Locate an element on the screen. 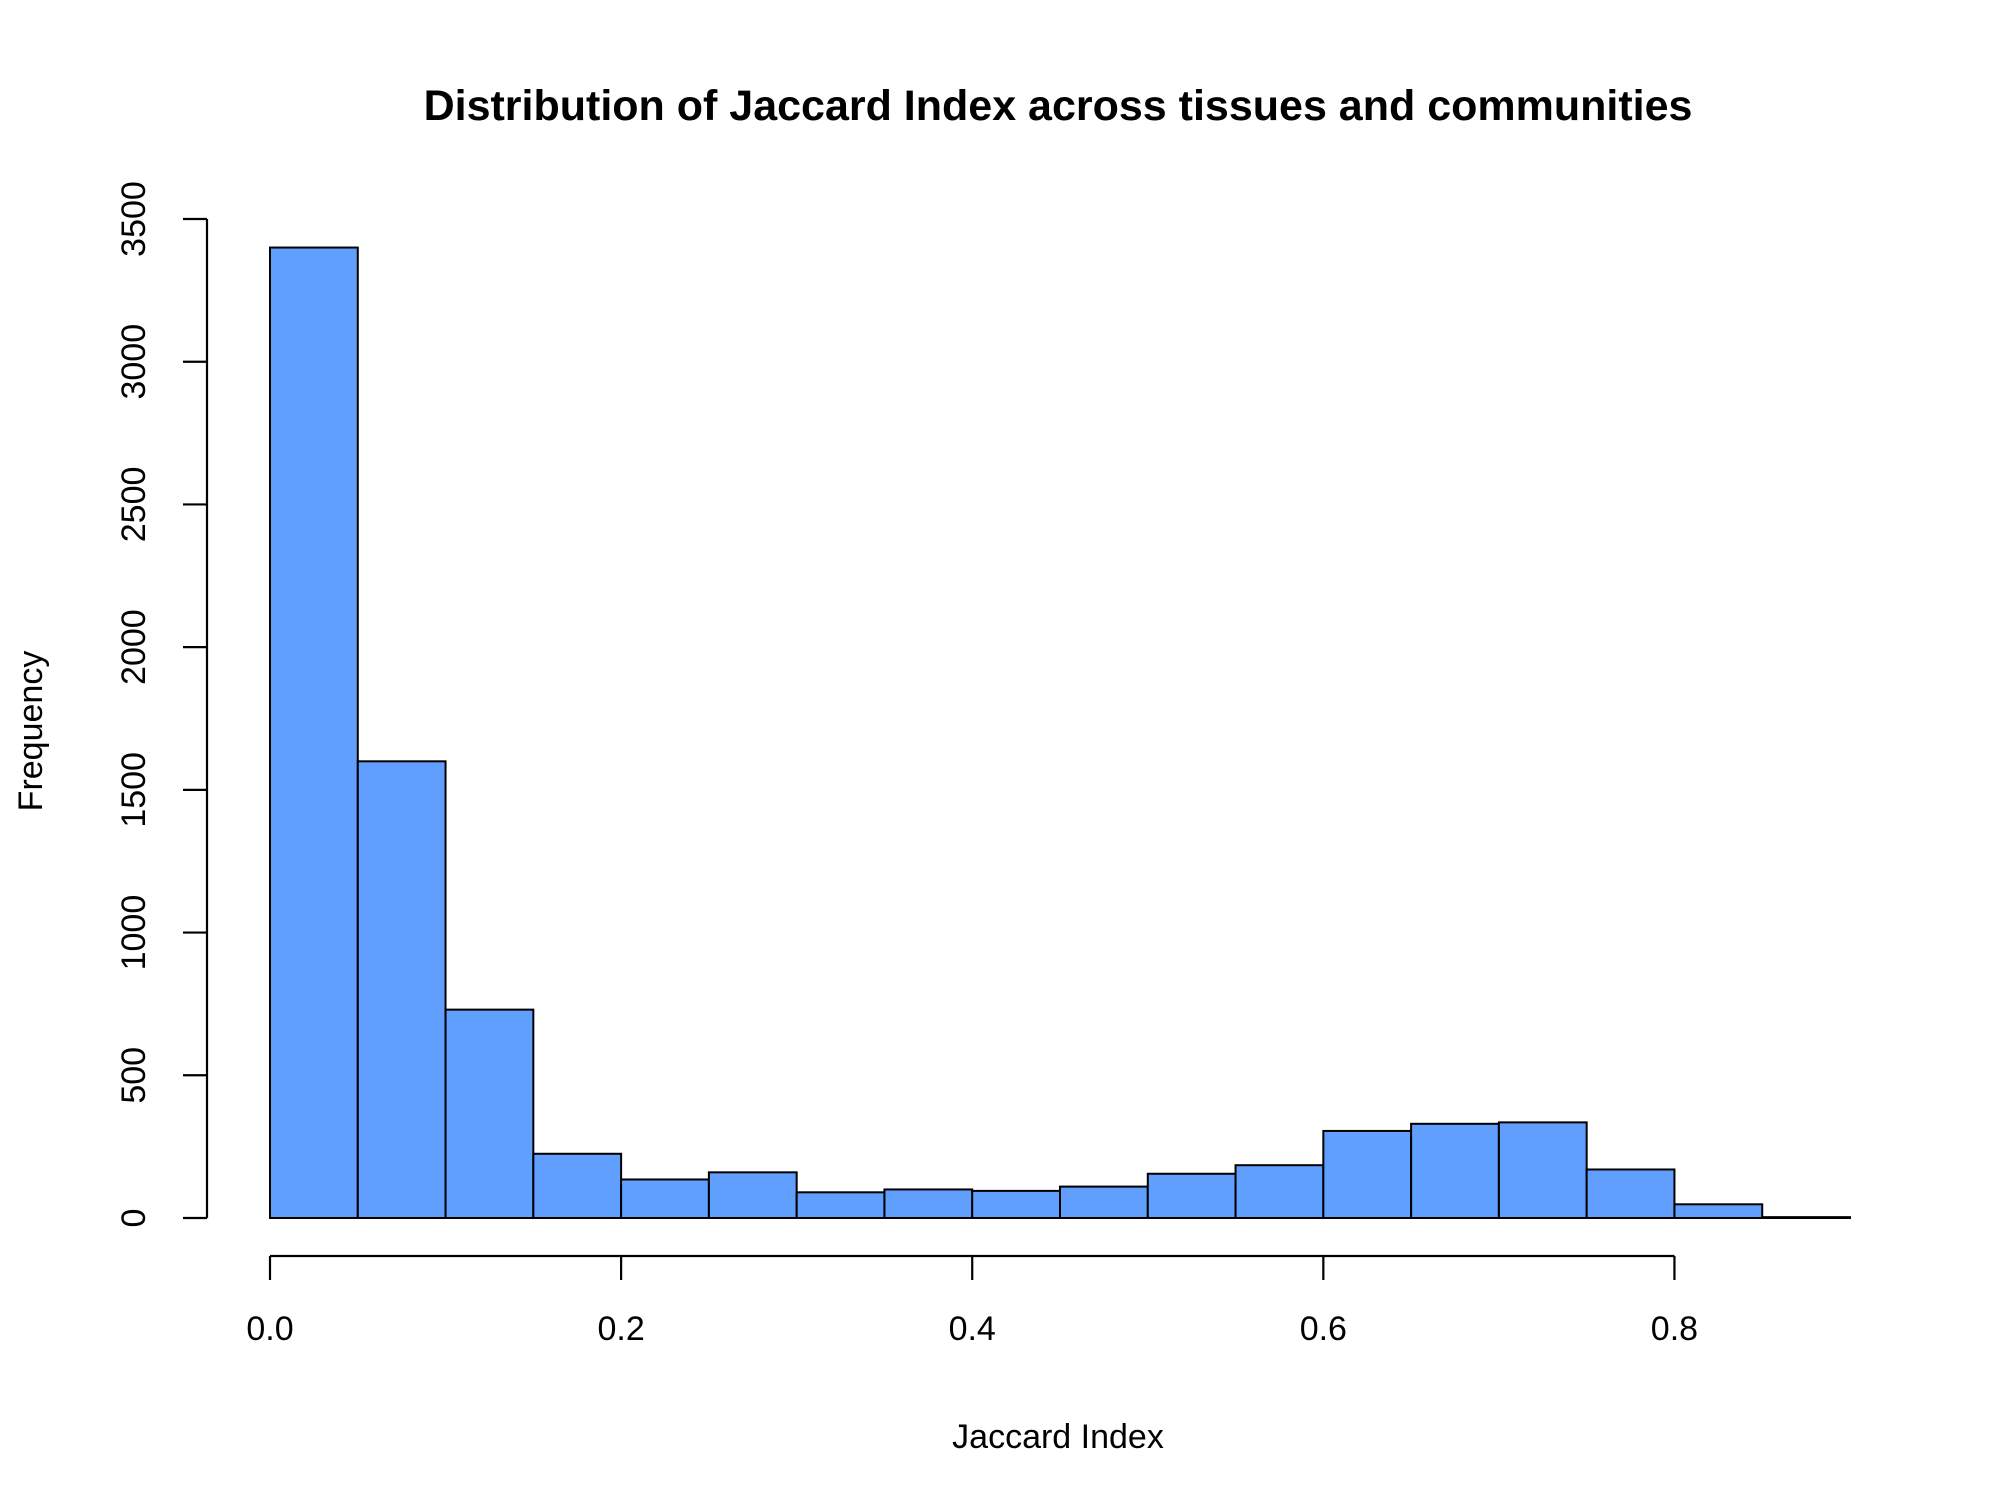 The image size is (2000, 1500). x-tick-label: 0.6 is located at coordinates (1323, 1329).